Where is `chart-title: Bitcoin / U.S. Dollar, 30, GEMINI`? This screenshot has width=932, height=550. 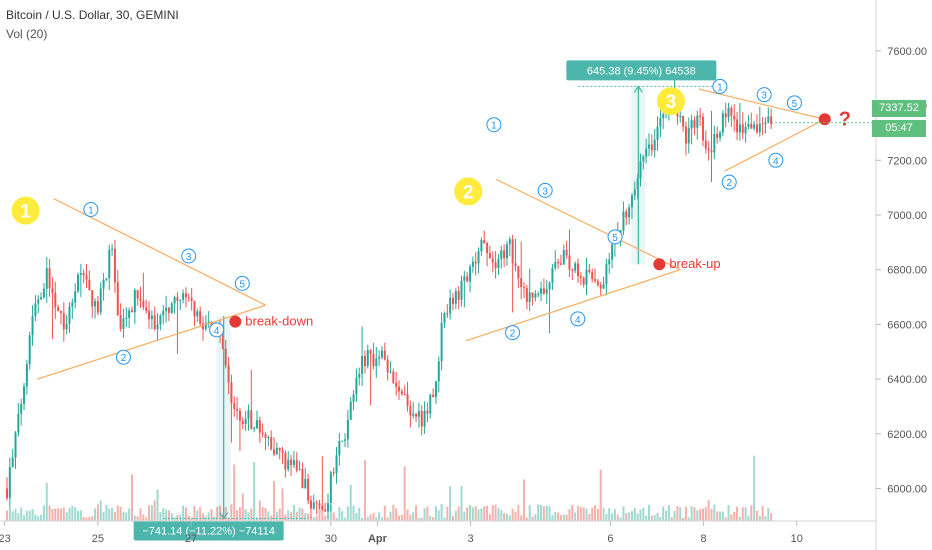
chart-title: Bitcoin / U.S. Dollar, 30, GEMINI is located at coordinates (92, 15).